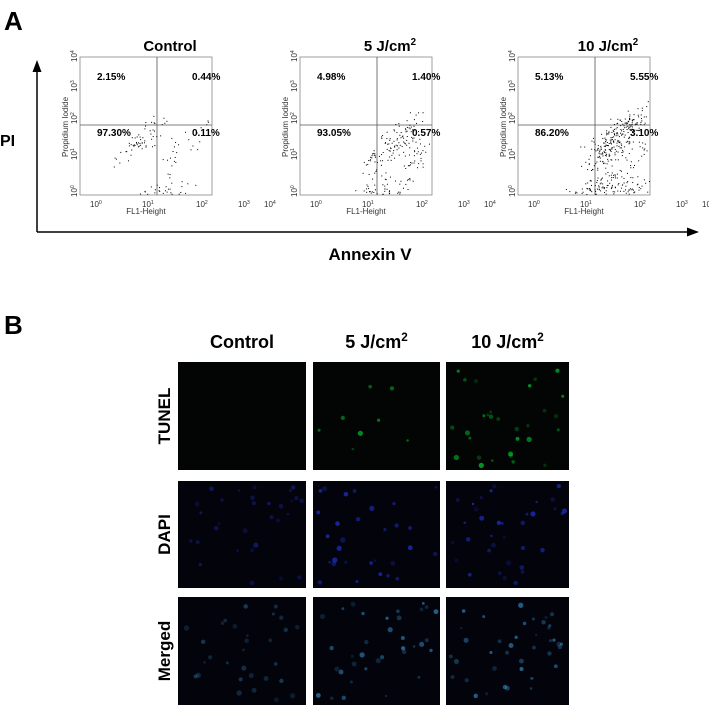  Describe the element at coordinates (74, 191) in the screenshot. I see `y-tick-label: 100` at that location.